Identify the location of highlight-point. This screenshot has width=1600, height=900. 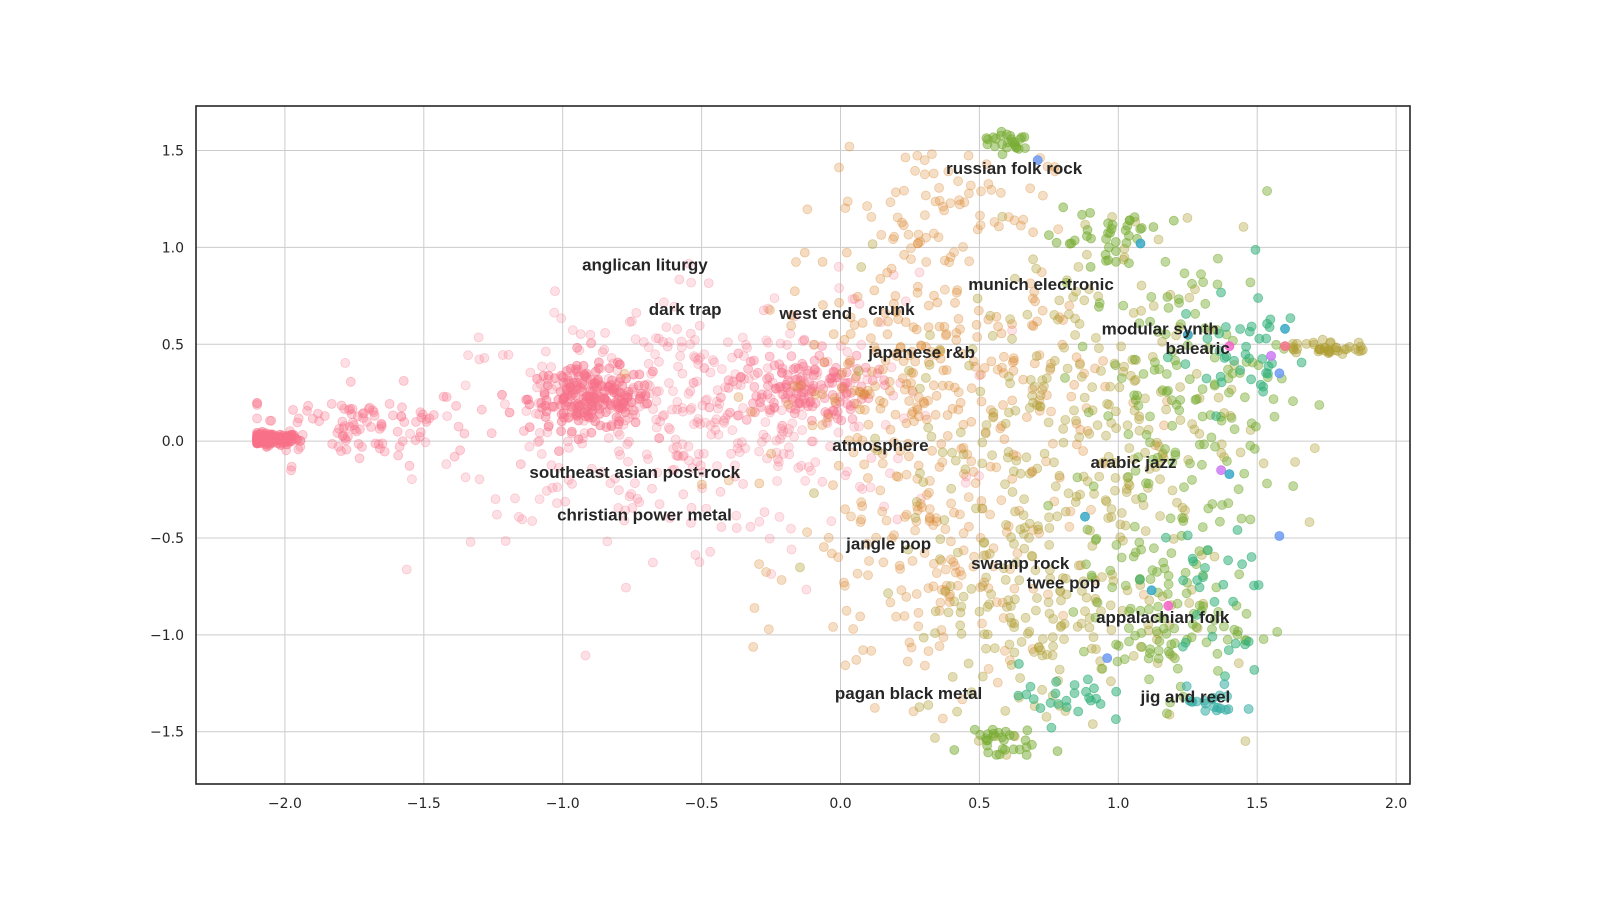
(1285, 328).